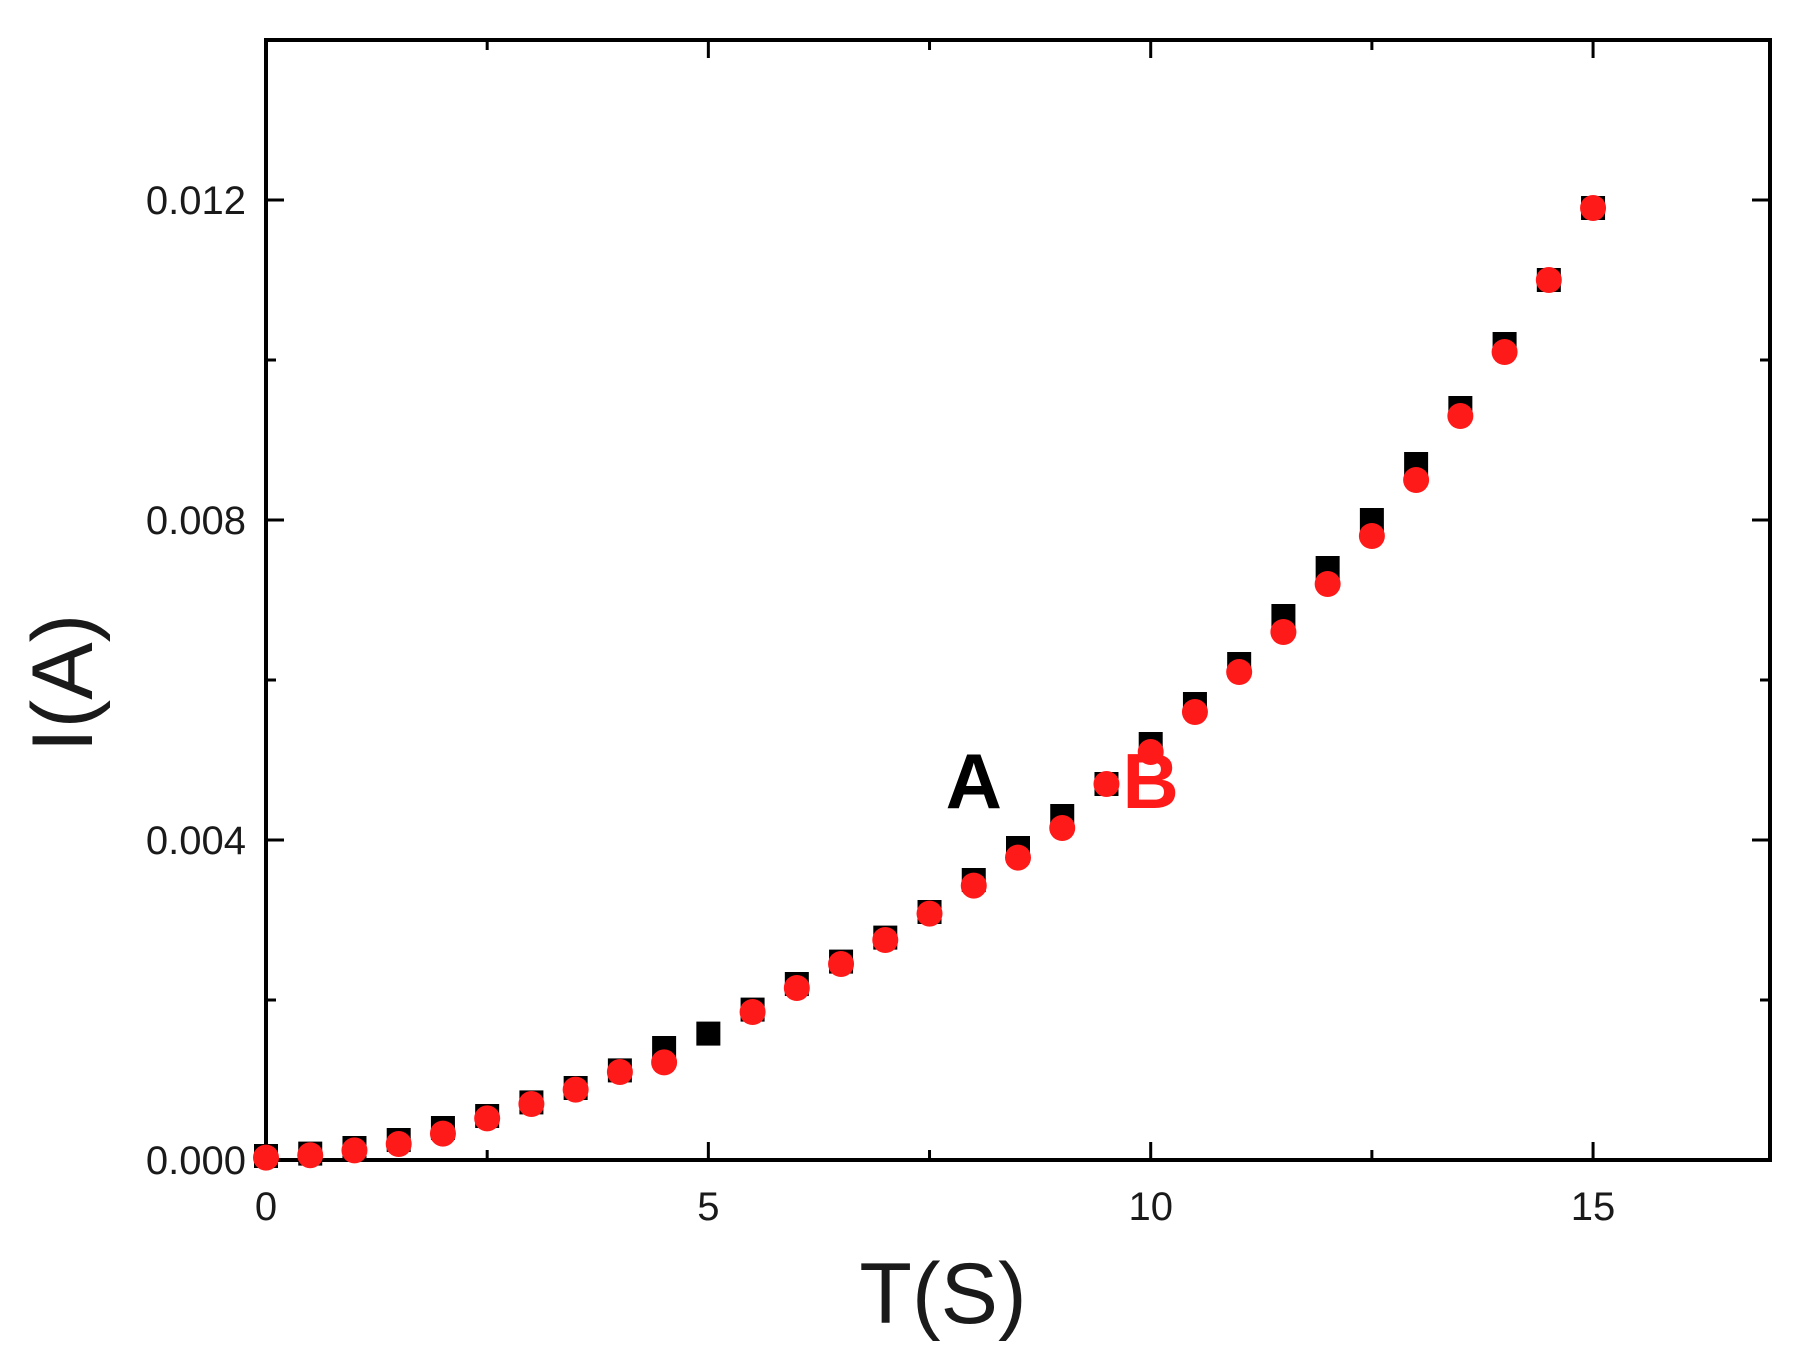 The image size is (1801, 1356). Describe the element at coordinates (196, 1161) in the screenshot. I see `y-tick-label: 0.000` at that location.